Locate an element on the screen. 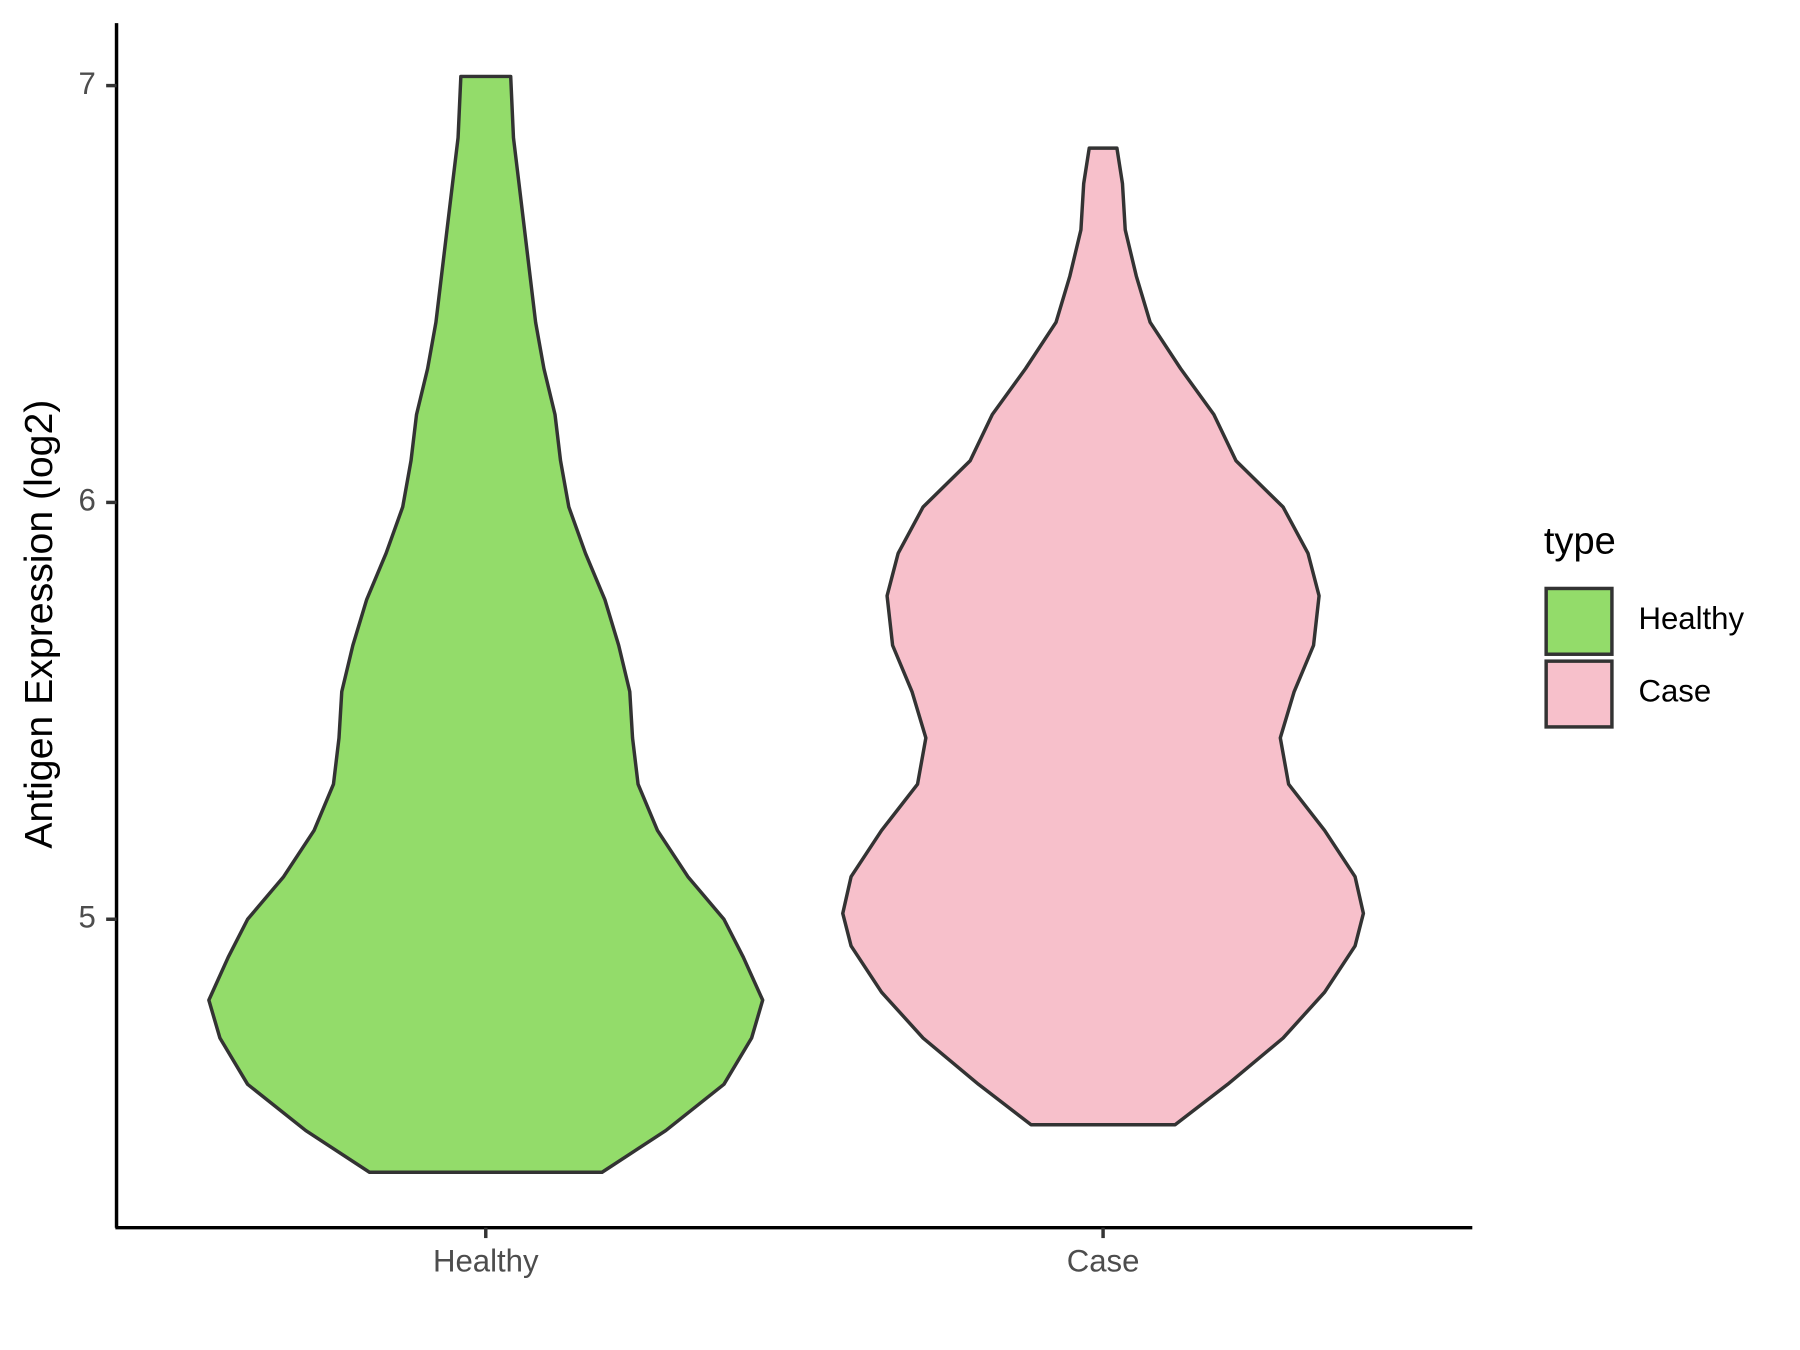 This screenshot has height=1350, width=1800. x-tick-label: Case is located at coordinates (1103, 1261).